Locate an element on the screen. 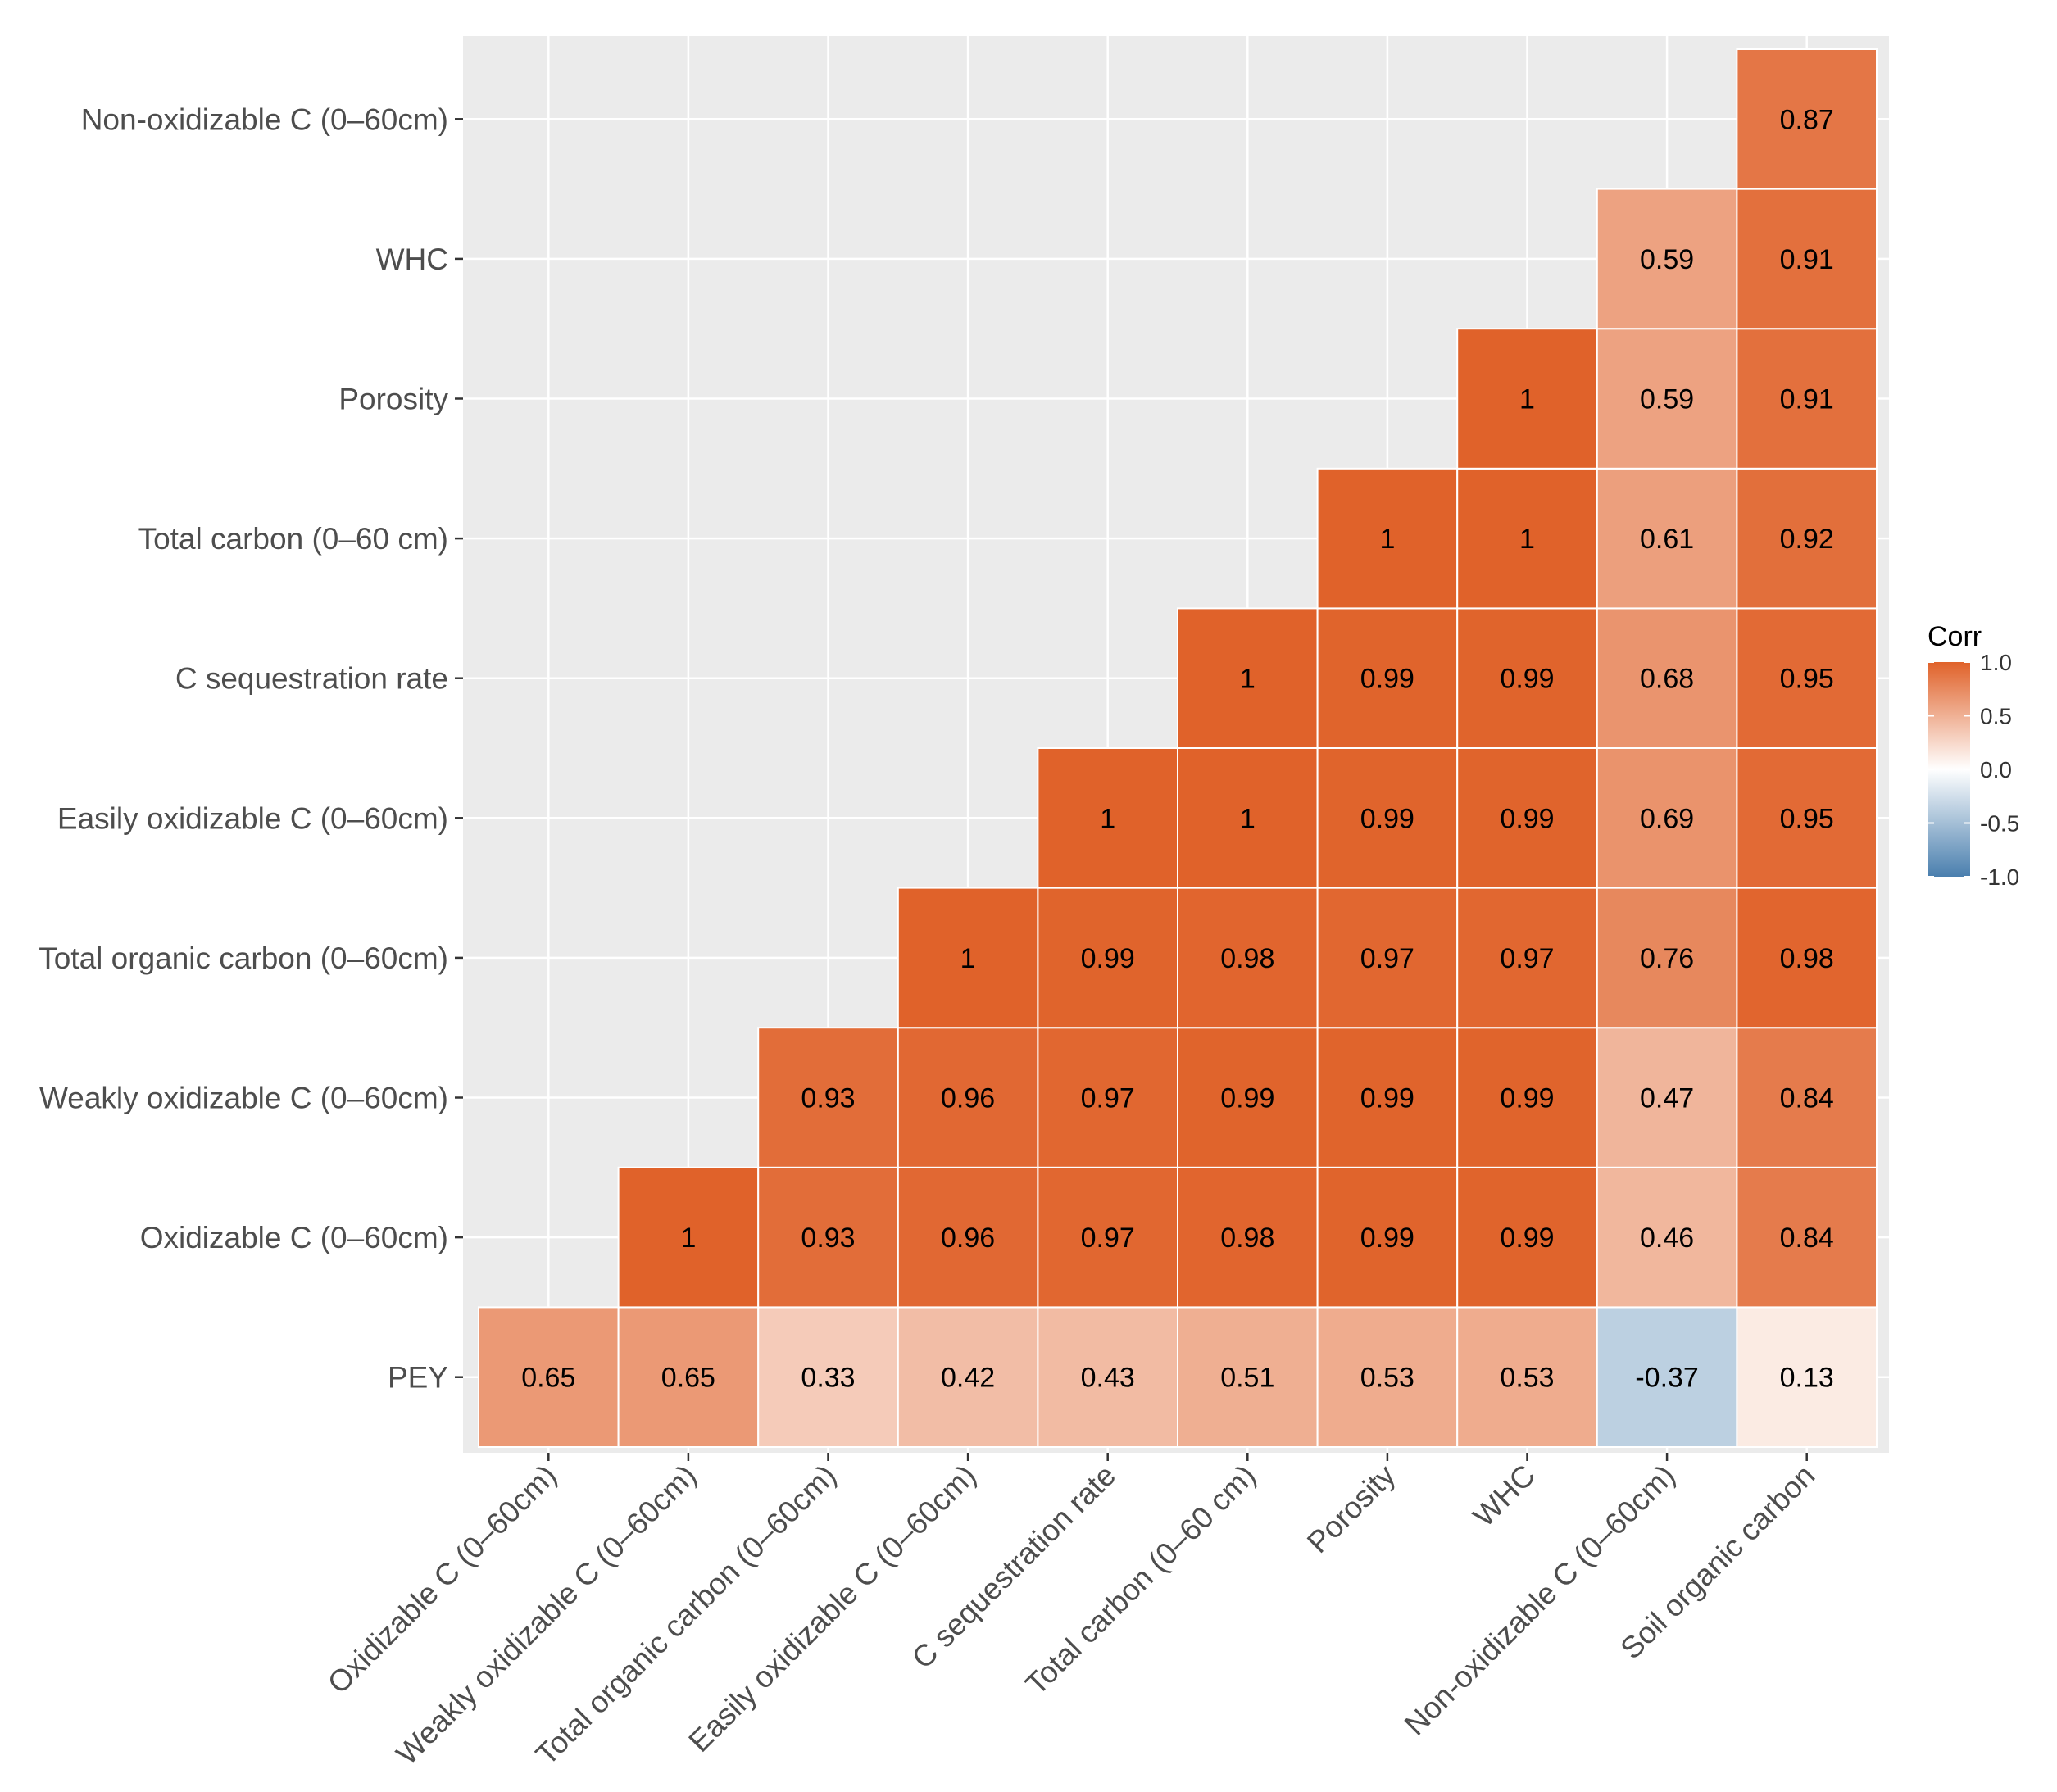 The height and width of the screenshot is (1792, 2057). y-tick-label: C sequestration rate is located at coordinates (311, 679).